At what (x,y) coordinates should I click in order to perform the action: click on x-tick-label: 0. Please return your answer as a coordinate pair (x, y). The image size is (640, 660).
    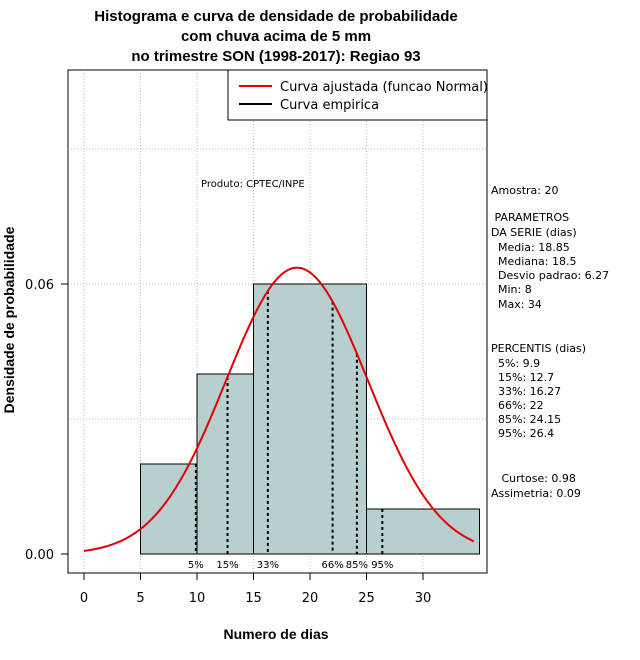
    Looking at the image, I should click on (84, 598).